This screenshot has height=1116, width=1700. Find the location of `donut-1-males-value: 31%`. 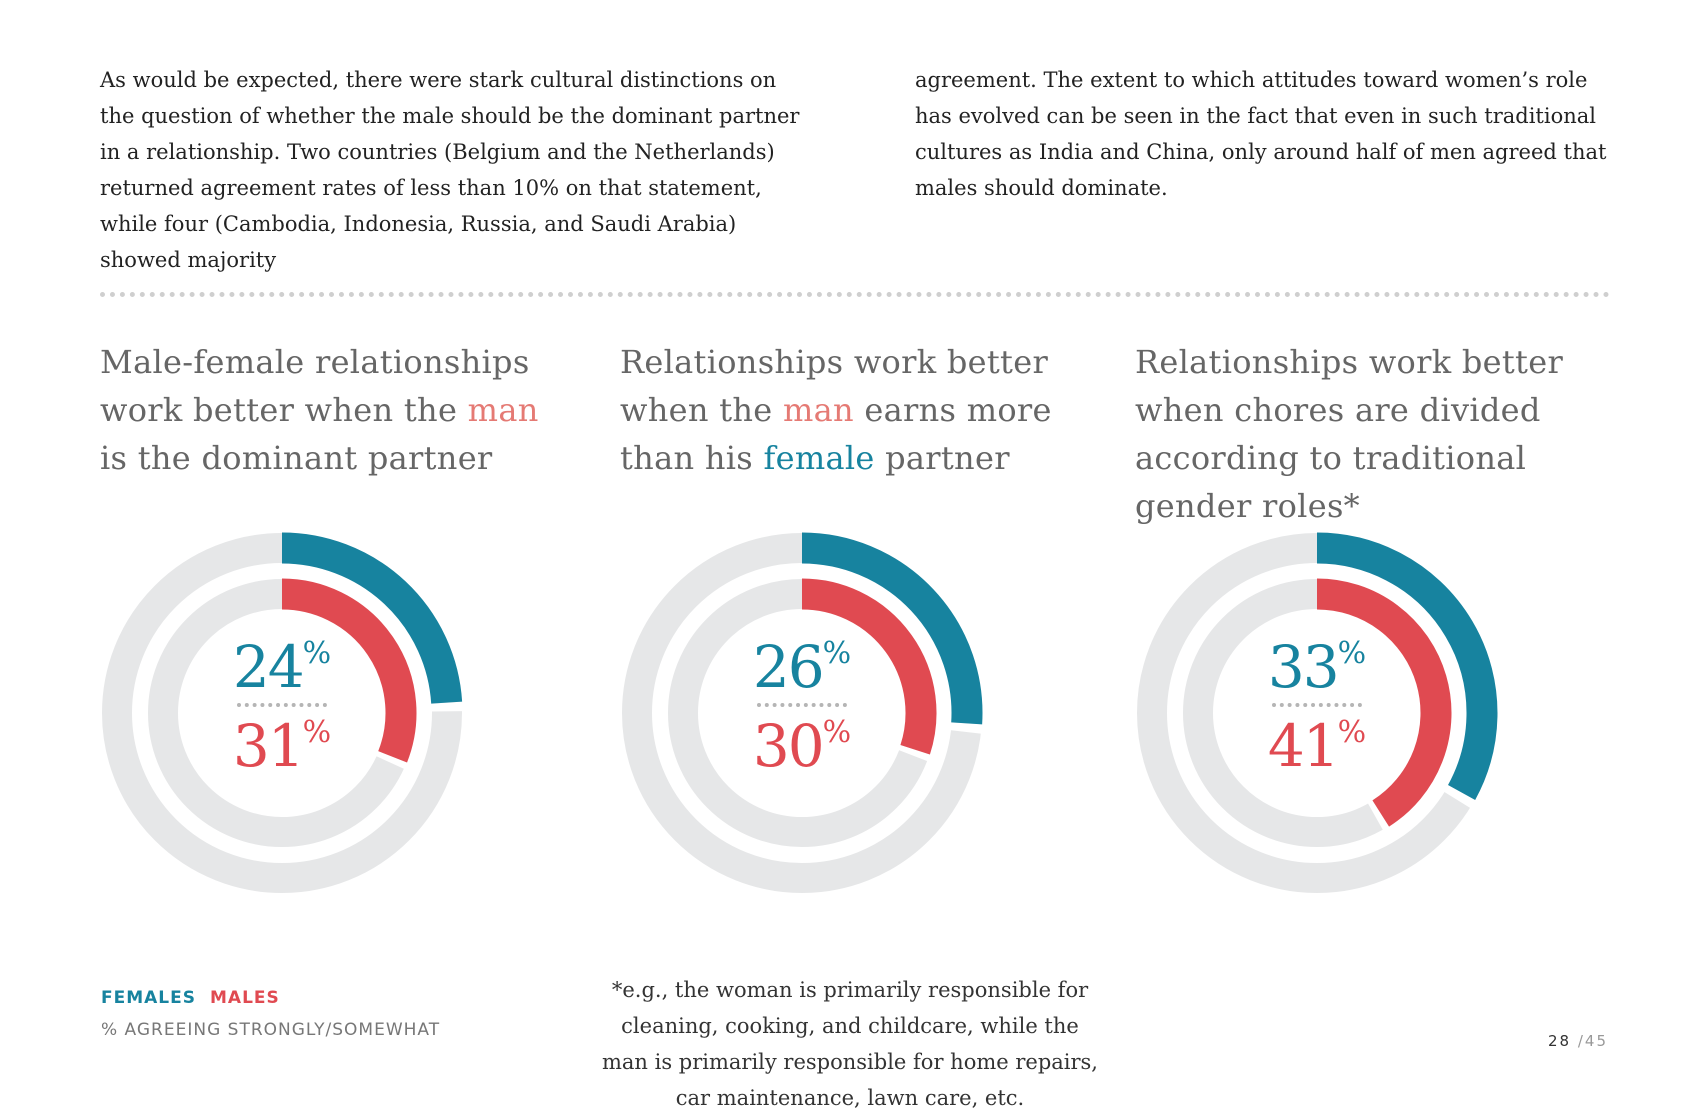

donut-1-males-value: 31% is located at coordinates (282, 746).